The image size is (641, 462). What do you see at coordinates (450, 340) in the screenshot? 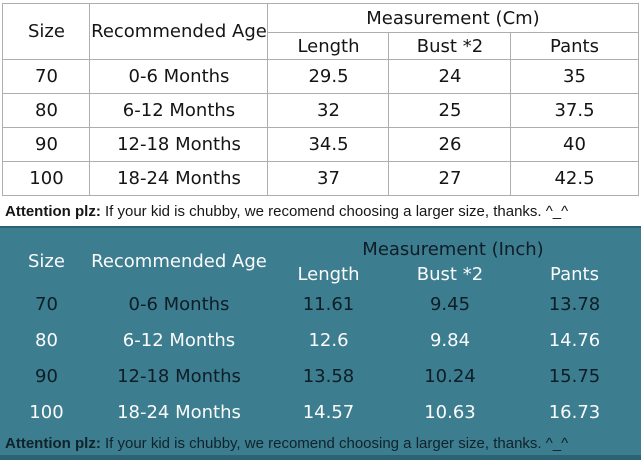
I see `inch-cell-bust: 9.84` at bounding box center [450, 340].